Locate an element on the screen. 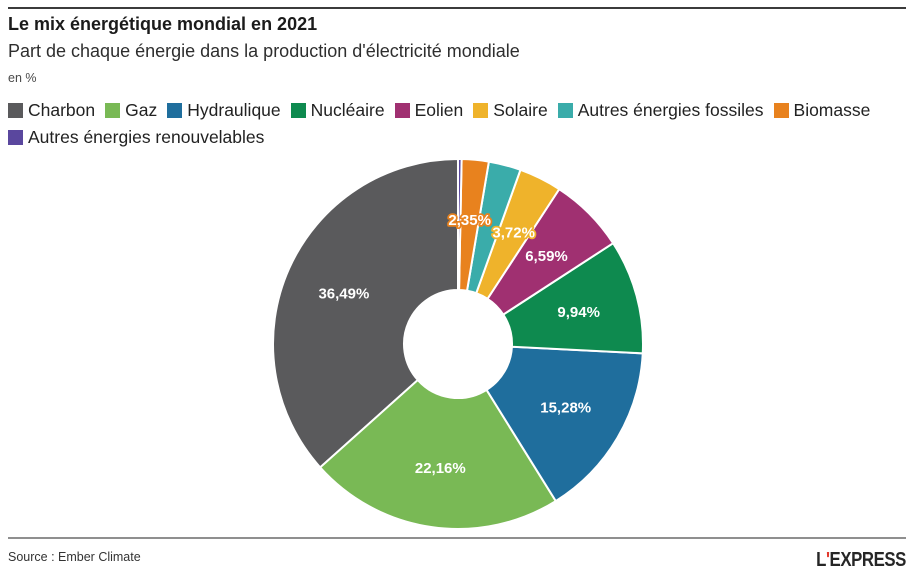 The image size is (914, 586). unit-note: en % is located at coordinates (22, 78).